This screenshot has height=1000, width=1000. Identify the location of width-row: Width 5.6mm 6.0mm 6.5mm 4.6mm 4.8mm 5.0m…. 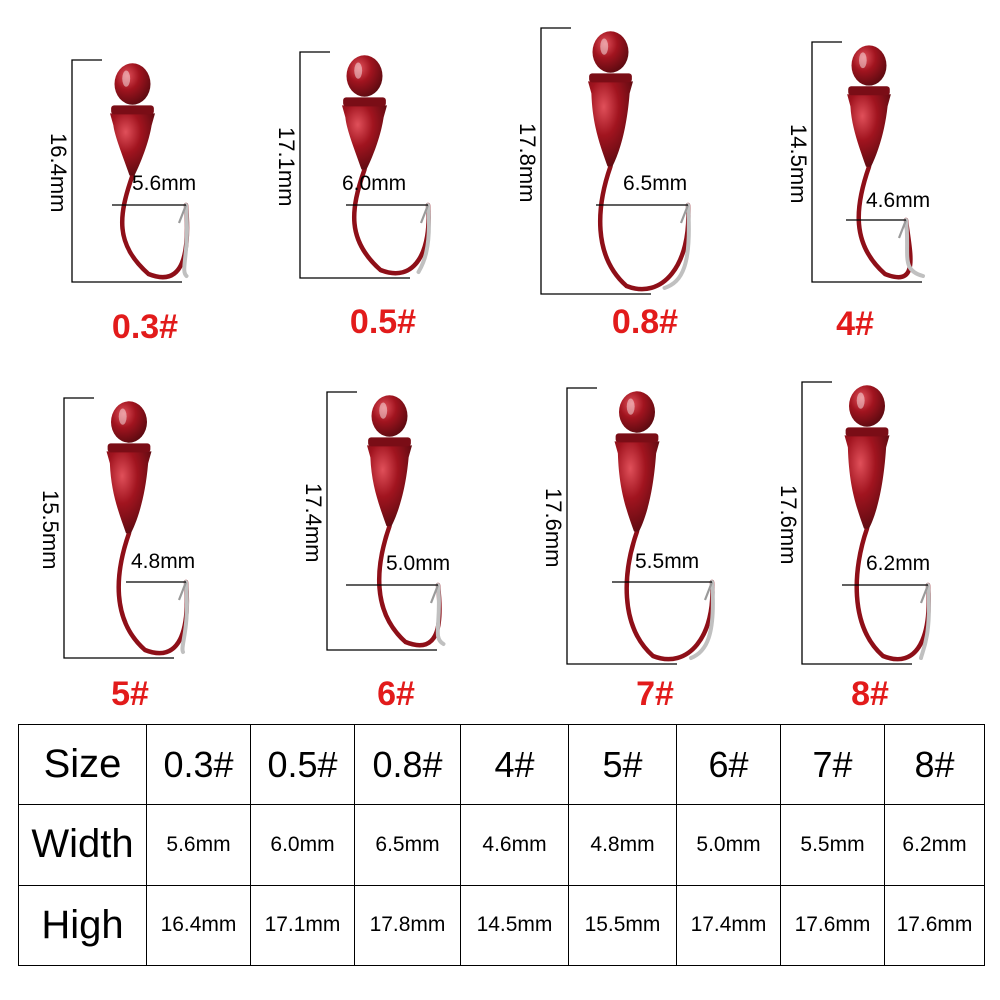
(501, 845).